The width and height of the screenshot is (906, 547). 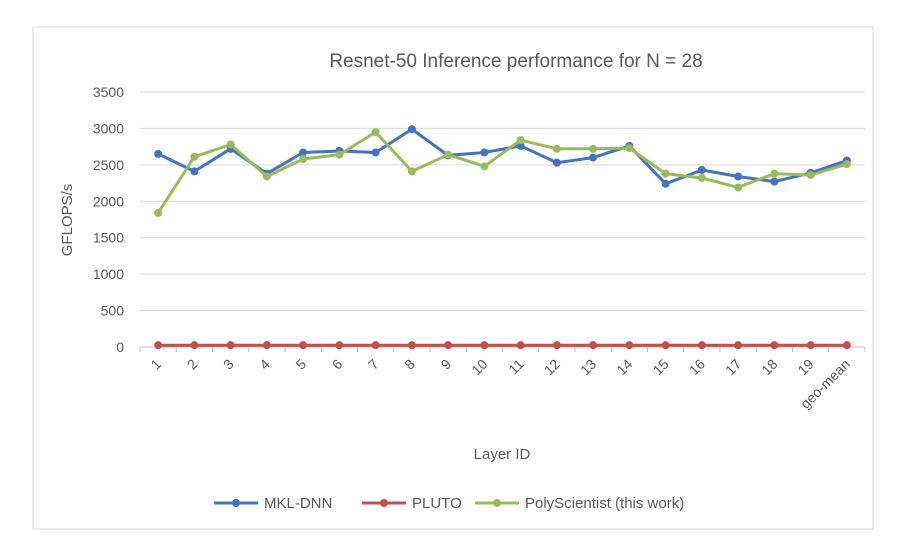 What do you see at coordinates (108, 165) in the screenshot?
I see `y-tick-label: 2500` at bounding box center [108, 165].